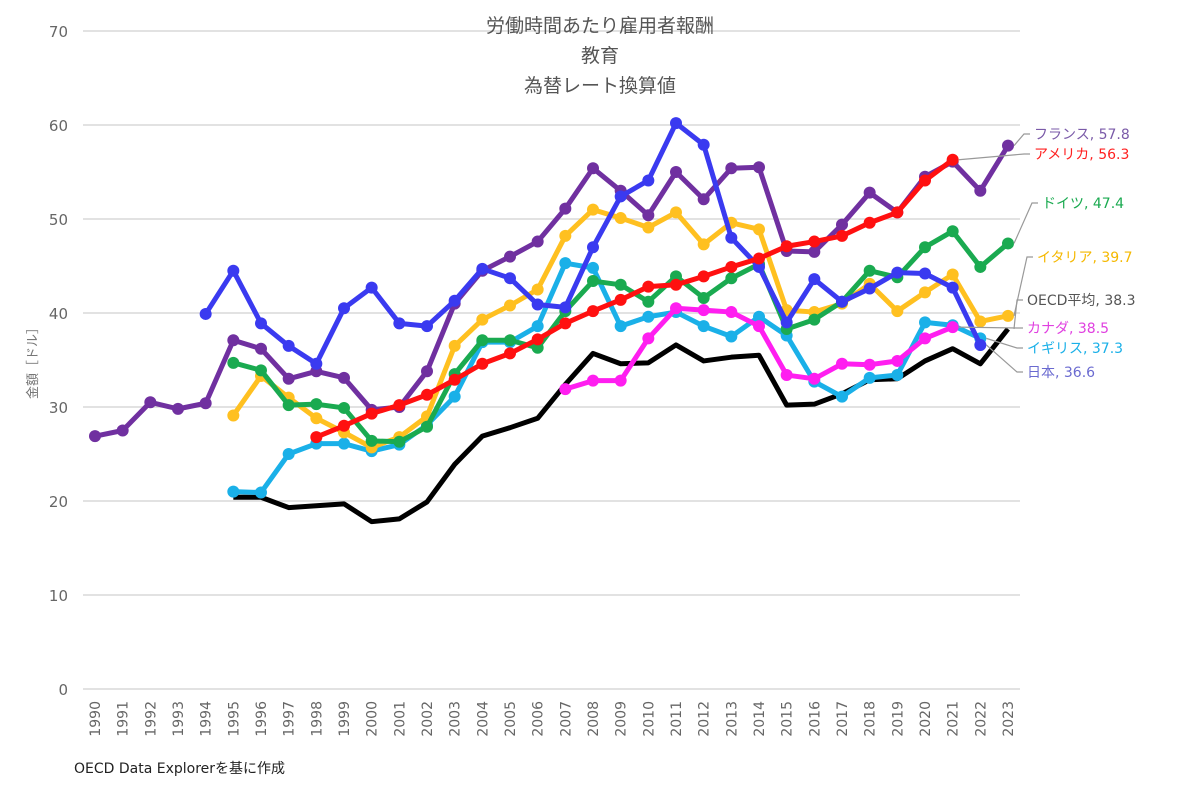 The image size is (1200, 786). What do you see at coordinates (262, 719) in the screenshot?
I see `x-tick-label: 1996` at bounding box center [262, 719].